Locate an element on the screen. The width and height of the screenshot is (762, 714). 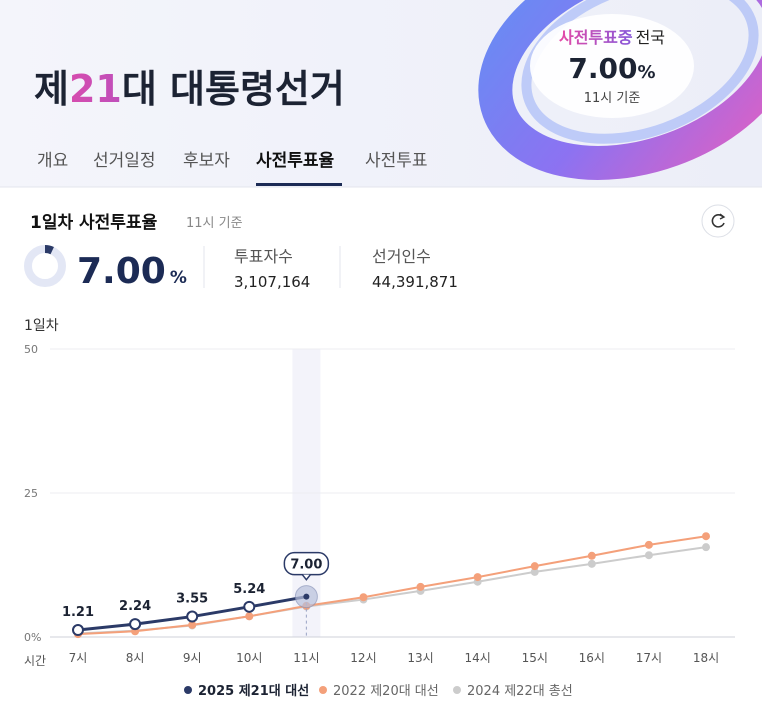
badge-line: 사전투표중 전국 is located at coordinates (612, 37).